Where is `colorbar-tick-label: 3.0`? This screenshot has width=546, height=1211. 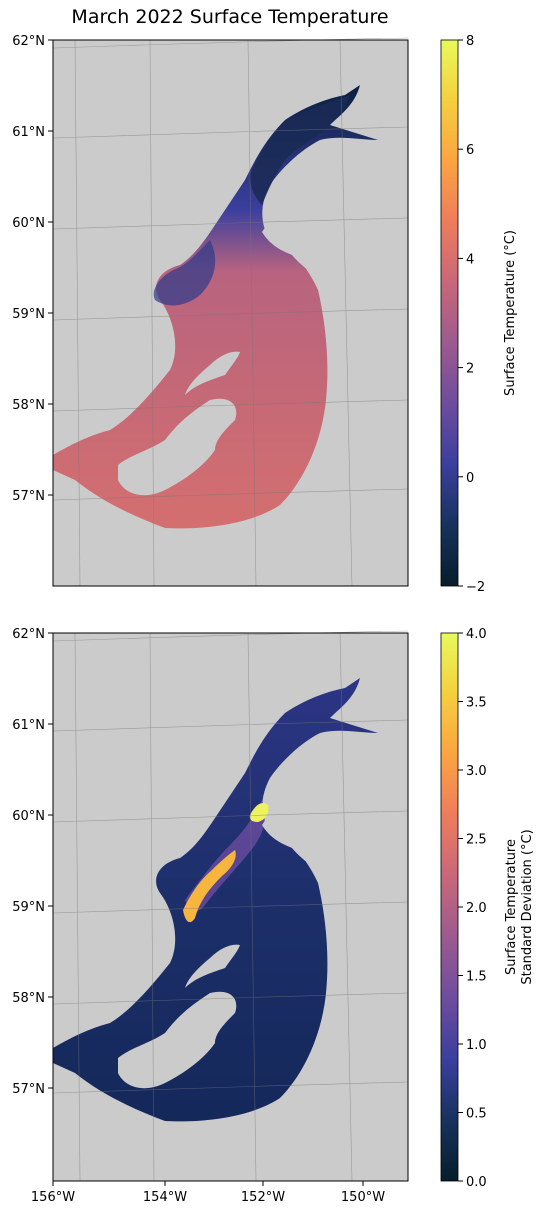
colorbar-tick-label: 3.0 is located at coordinates (476, 771).